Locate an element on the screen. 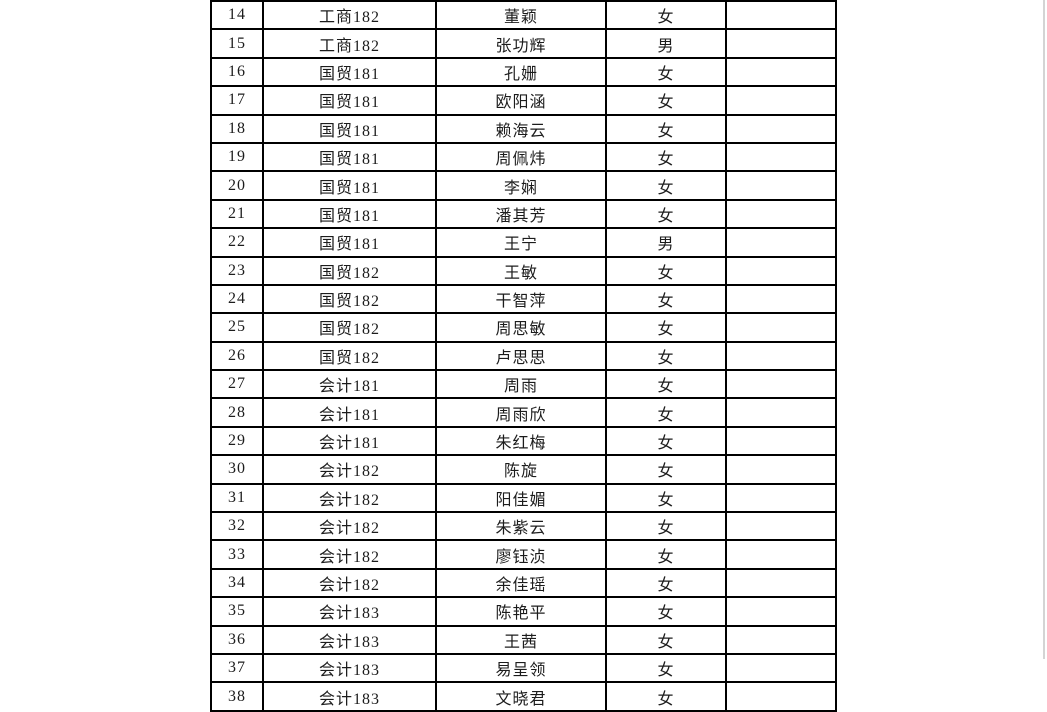 This screenshot has width=1047, height=712. seq-cell: 35 is located at coordinates (237, 611).